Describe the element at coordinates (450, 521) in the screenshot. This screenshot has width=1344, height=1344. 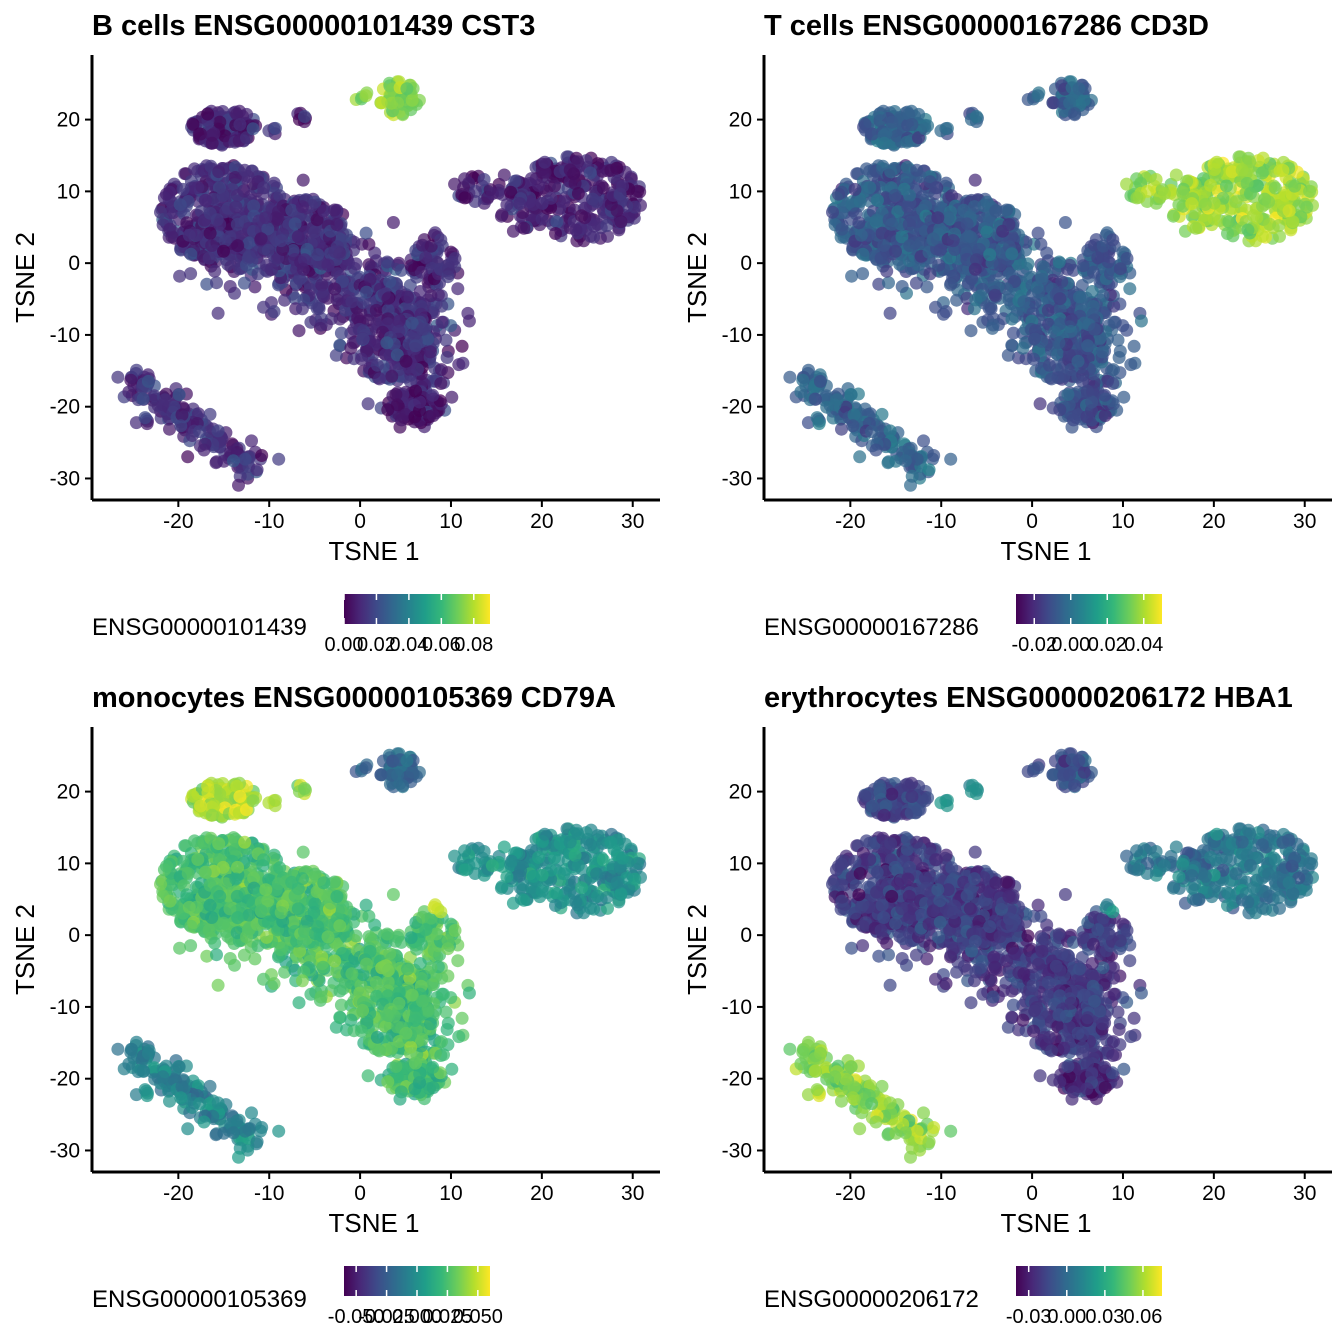
I see `x-tick-label: 10` at that location.